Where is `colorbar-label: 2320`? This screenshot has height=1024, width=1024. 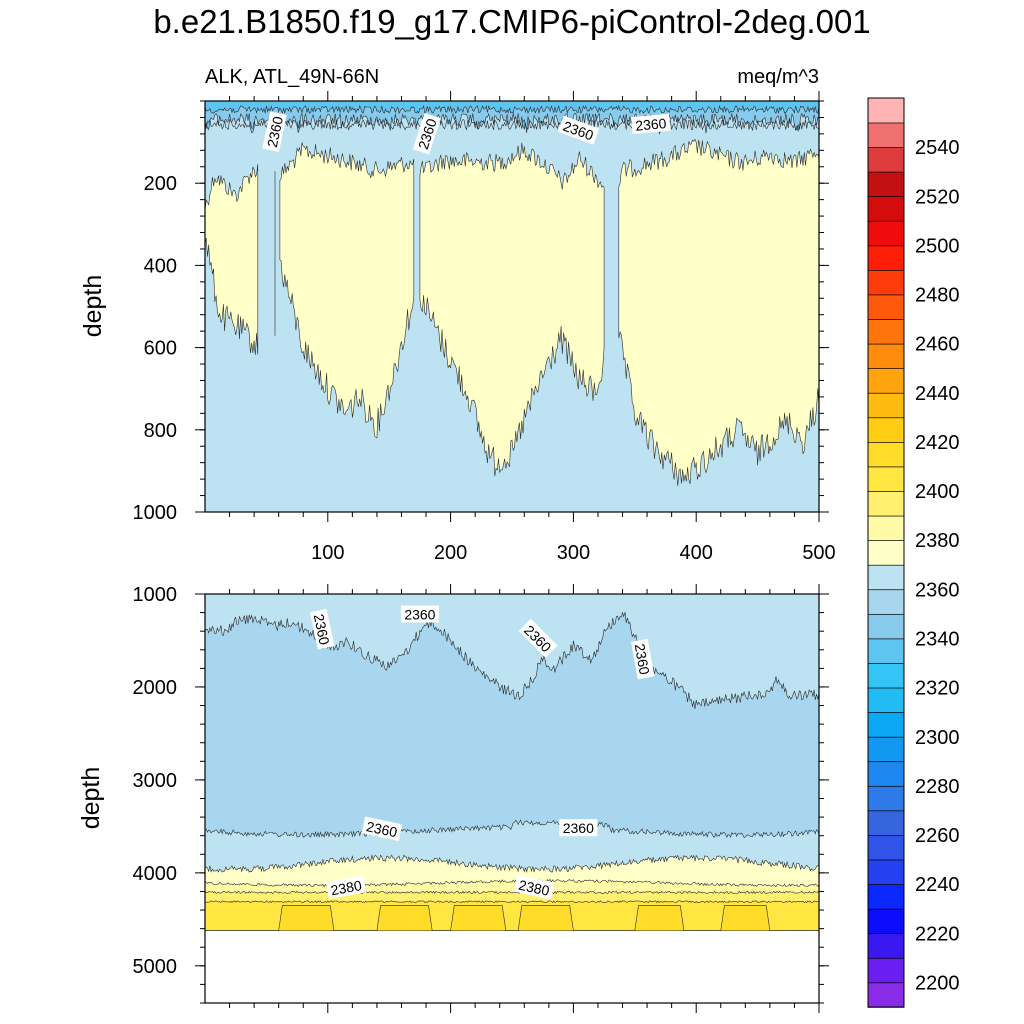 colorbar-label: 2320 is located at coordinates (937, 689).